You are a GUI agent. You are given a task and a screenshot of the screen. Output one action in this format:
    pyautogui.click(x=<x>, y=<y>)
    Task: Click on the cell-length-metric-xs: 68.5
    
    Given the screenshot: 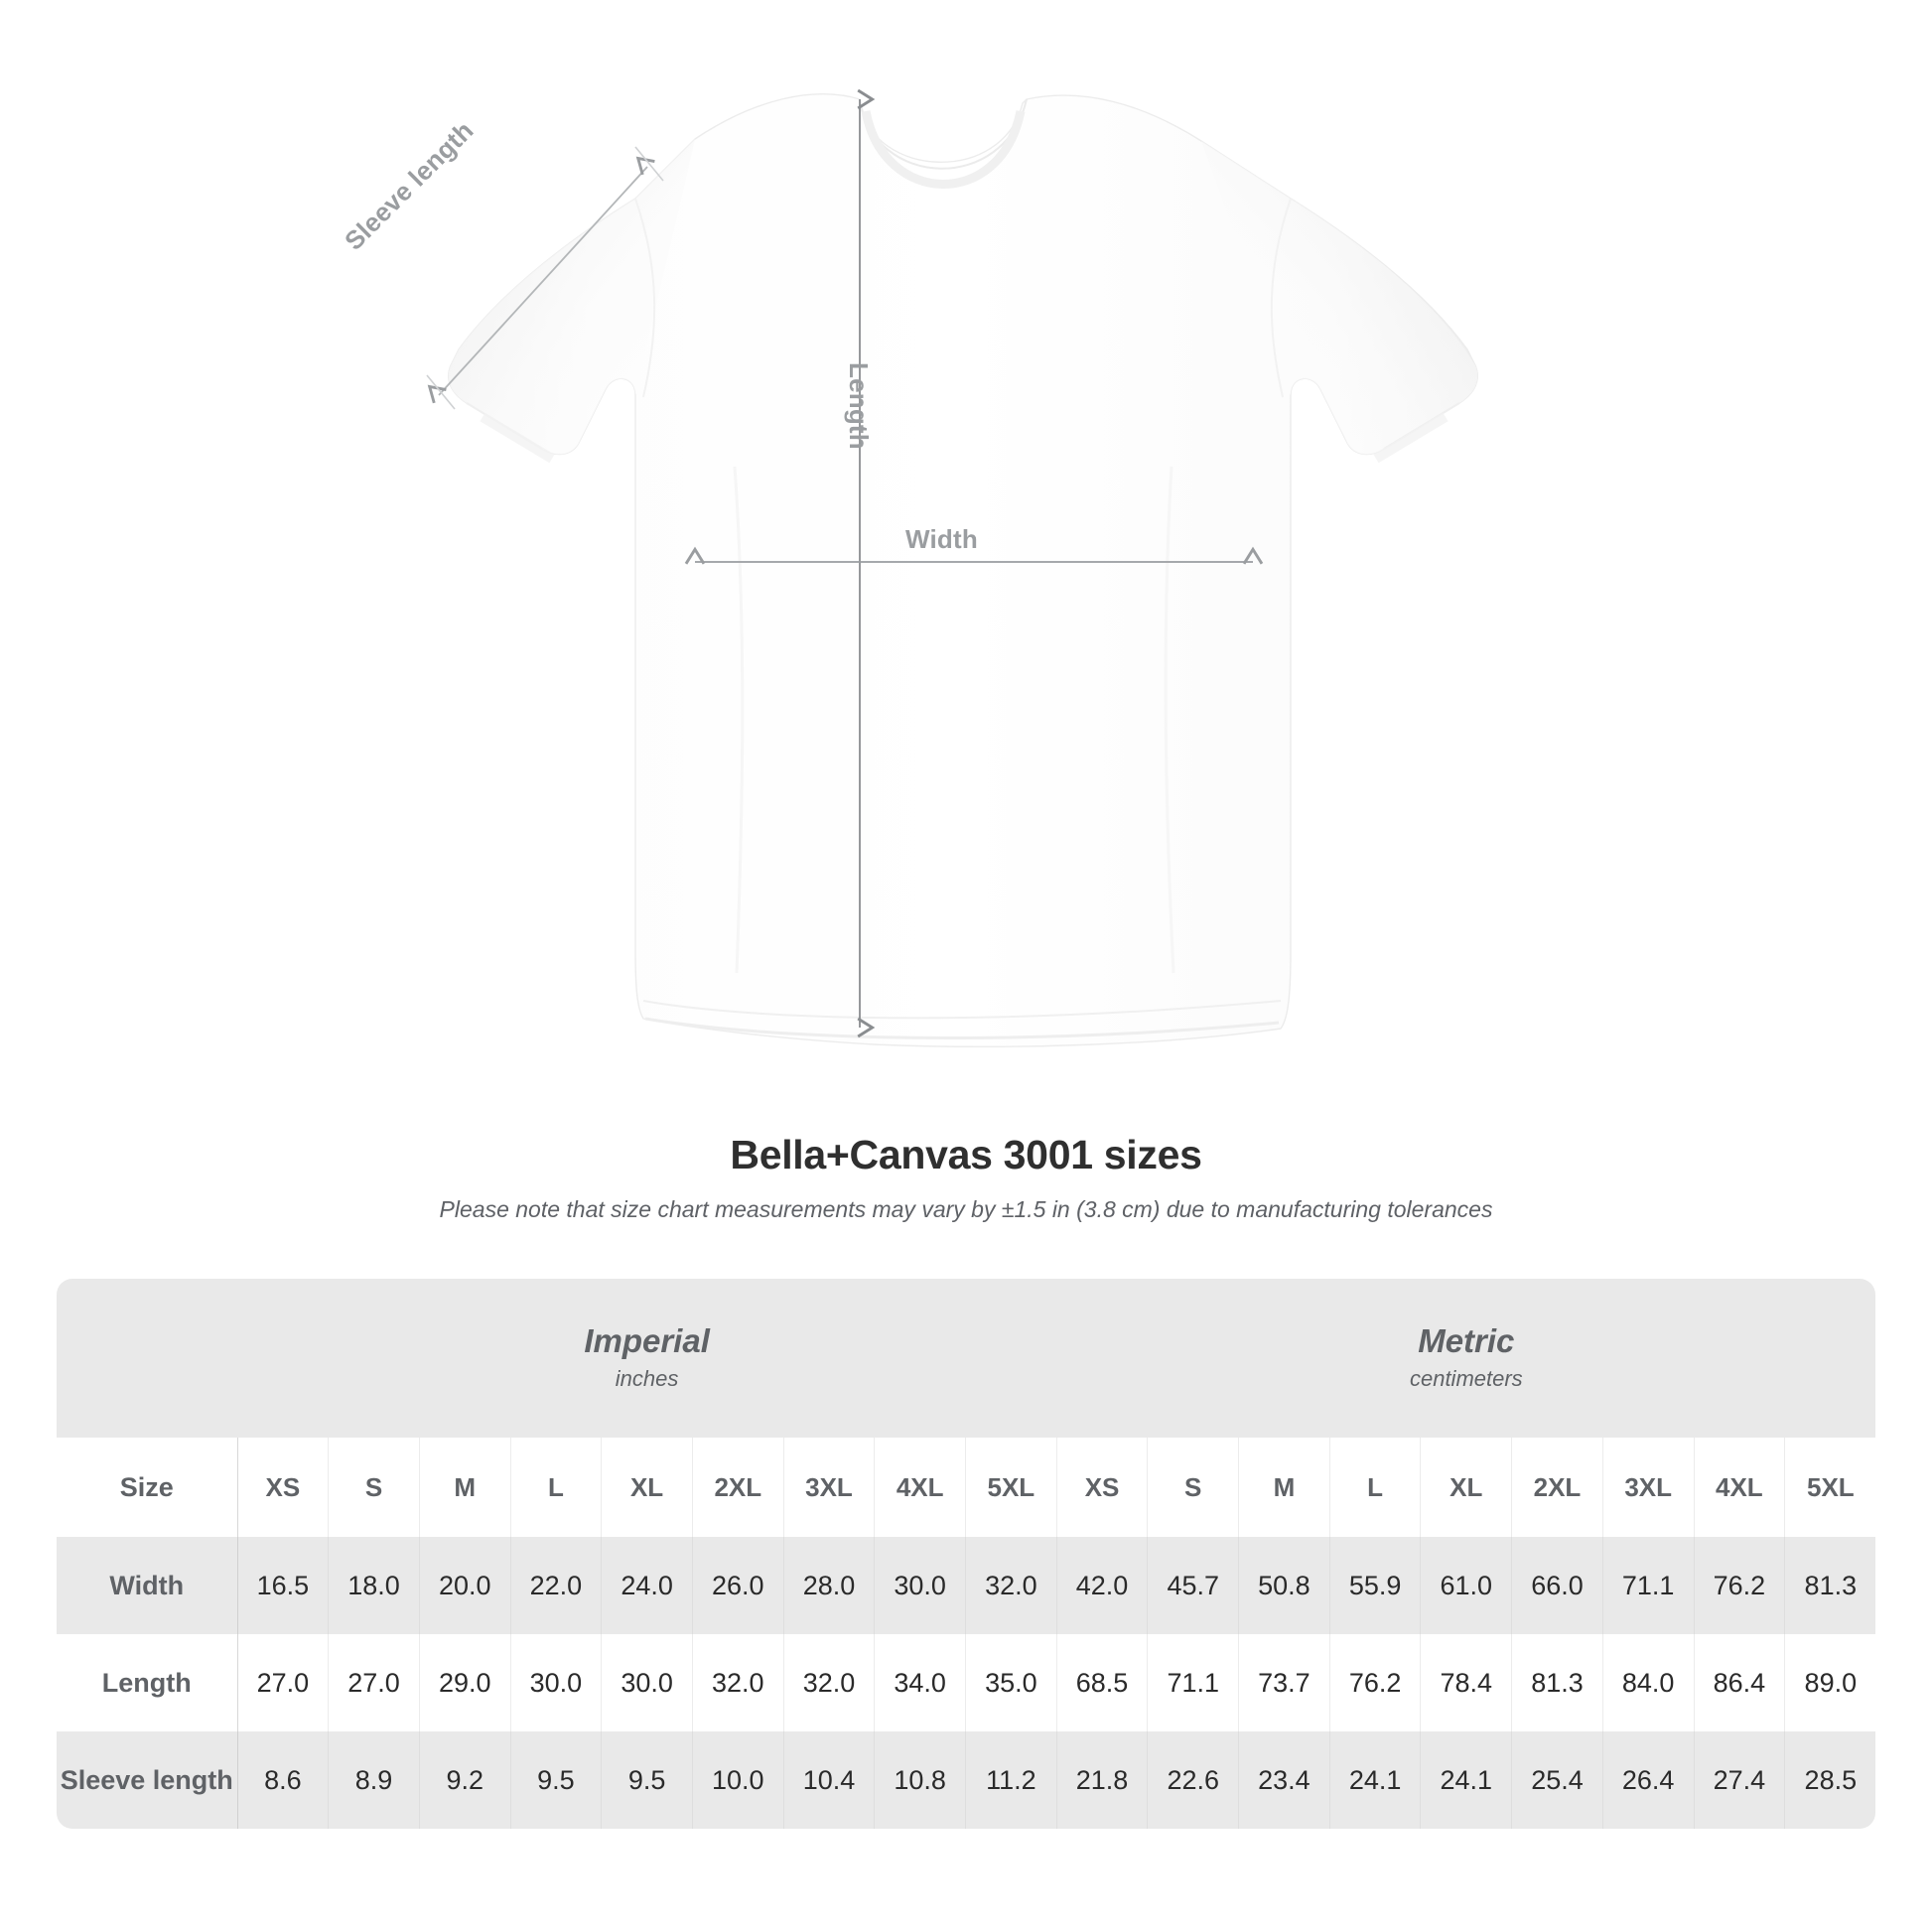 What is the action you would take?
    pyautogui.click(x=1103, y=1682)
    